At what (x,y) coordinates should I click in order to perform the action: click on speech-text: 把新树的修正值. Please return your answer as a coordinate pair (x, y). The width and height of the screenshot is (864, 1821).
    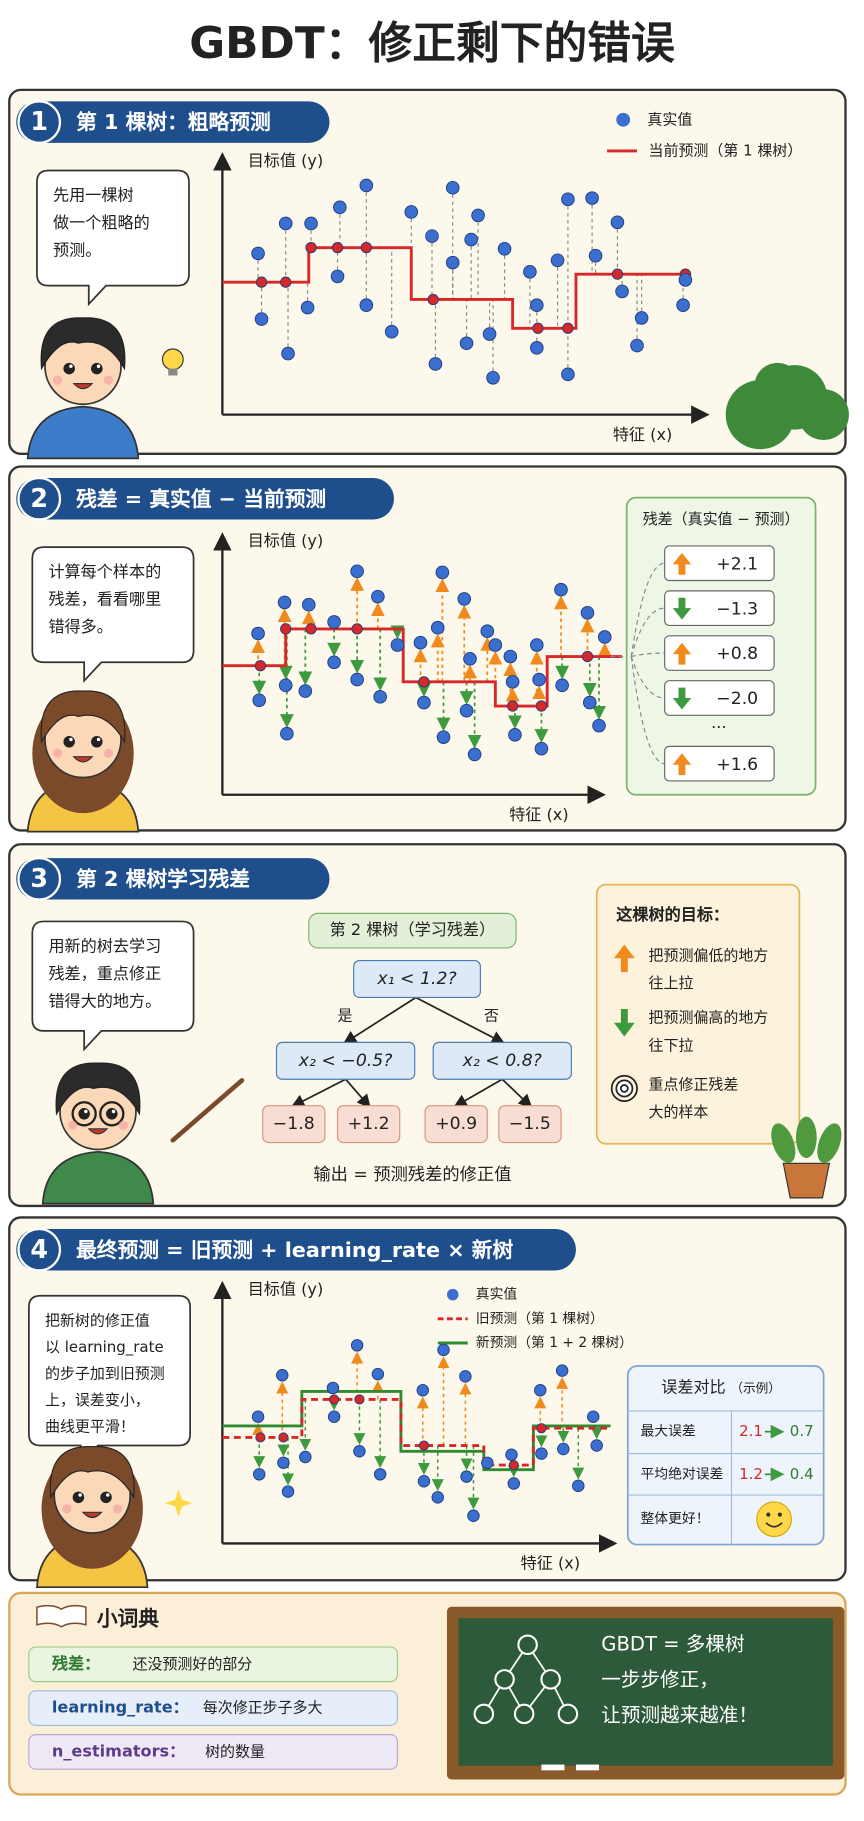
    Looking at the image, I should click on (97, 1321).